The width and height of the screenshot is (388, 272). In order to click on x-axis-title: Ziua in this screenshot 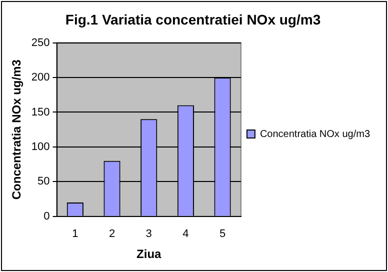, I will do `click(149, 254)`.